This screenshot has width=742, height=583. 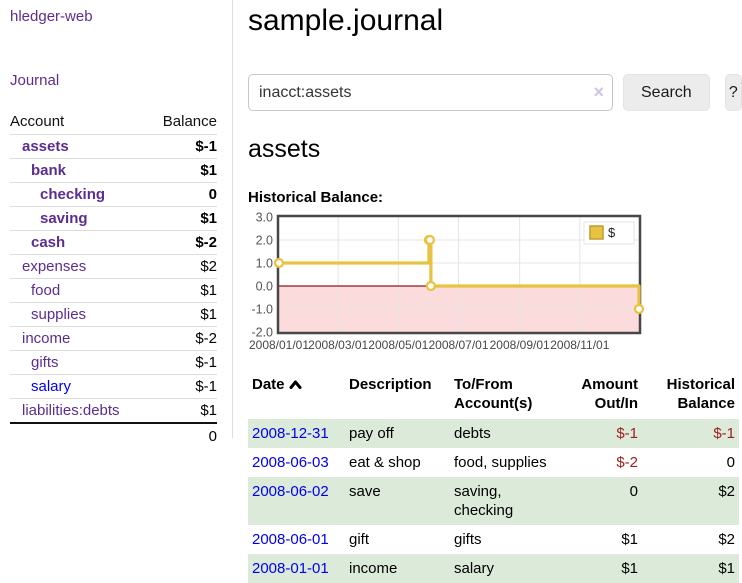 What do you see at coordinates (666, 92) in the screenshot?
I see `search-button: Search` at bounding box center [666, 92].